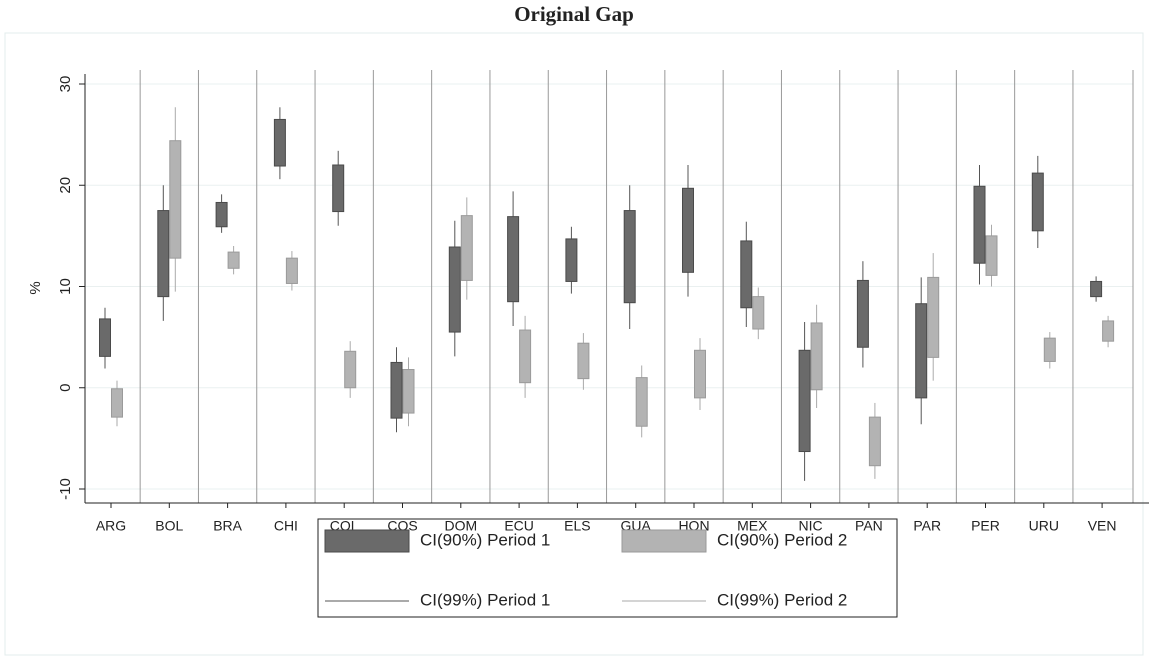 This screenshot has height=666, width=1149. What do you see at coordinates (485, 599) in the screenshot?
I see `legend-label: CI(99%) Period 1` at bounding box center [485, 599].